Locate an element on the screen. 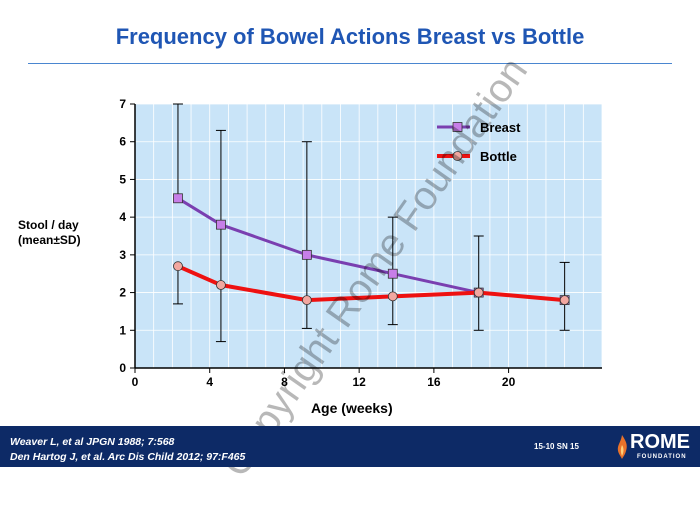  y-axis-label-line-1: Stool / day is located at coordinates (48, 225).